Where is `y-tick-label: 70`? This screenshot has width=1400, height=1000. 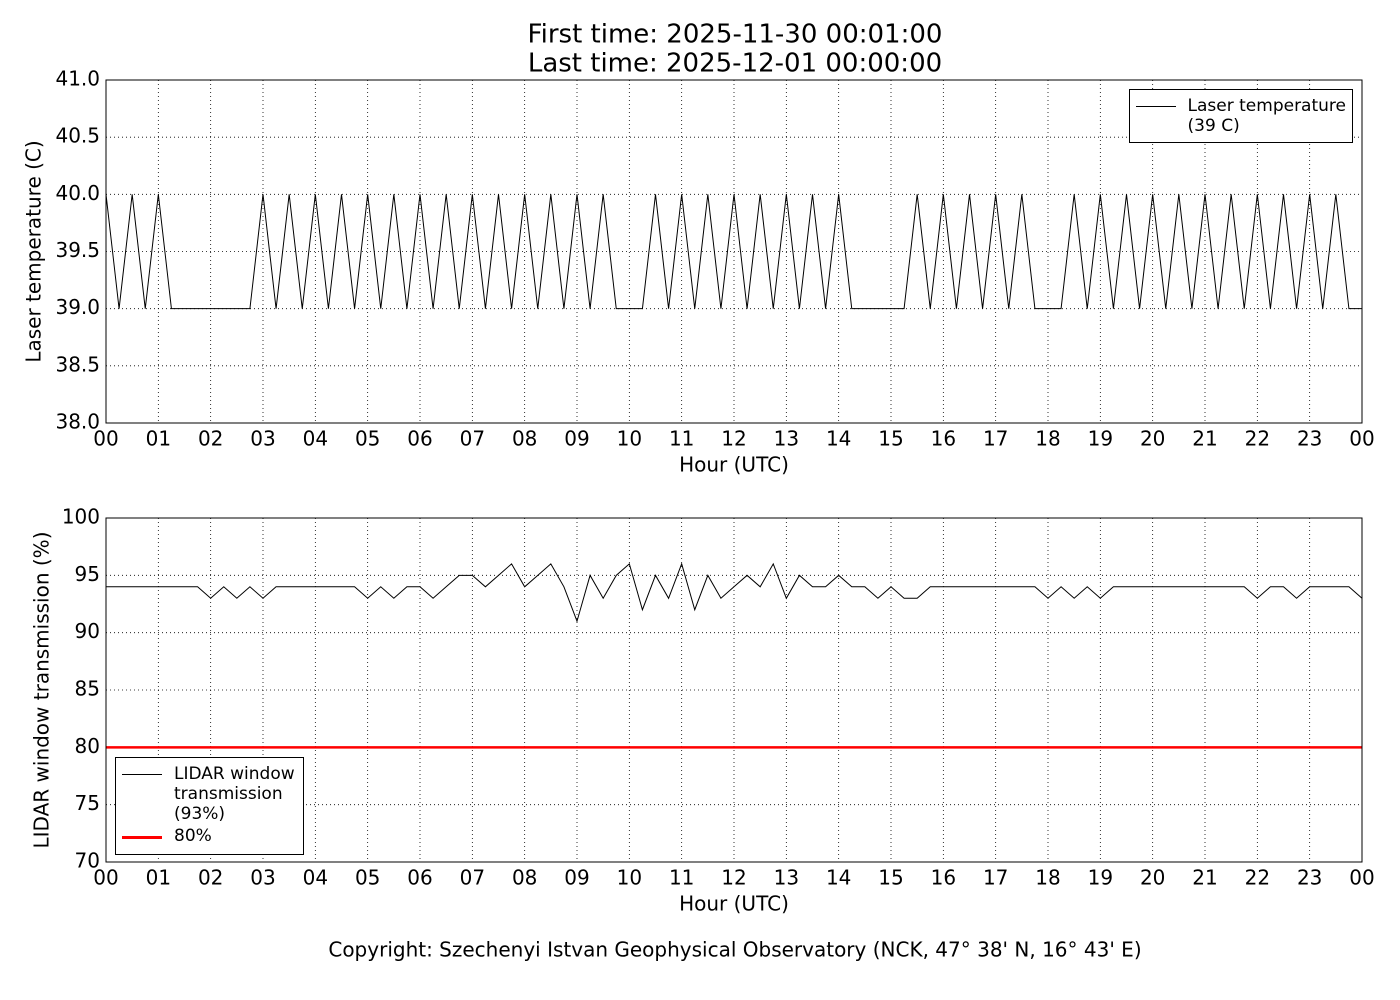 y-tick-label: 70 is located at coordinates (87, 861).